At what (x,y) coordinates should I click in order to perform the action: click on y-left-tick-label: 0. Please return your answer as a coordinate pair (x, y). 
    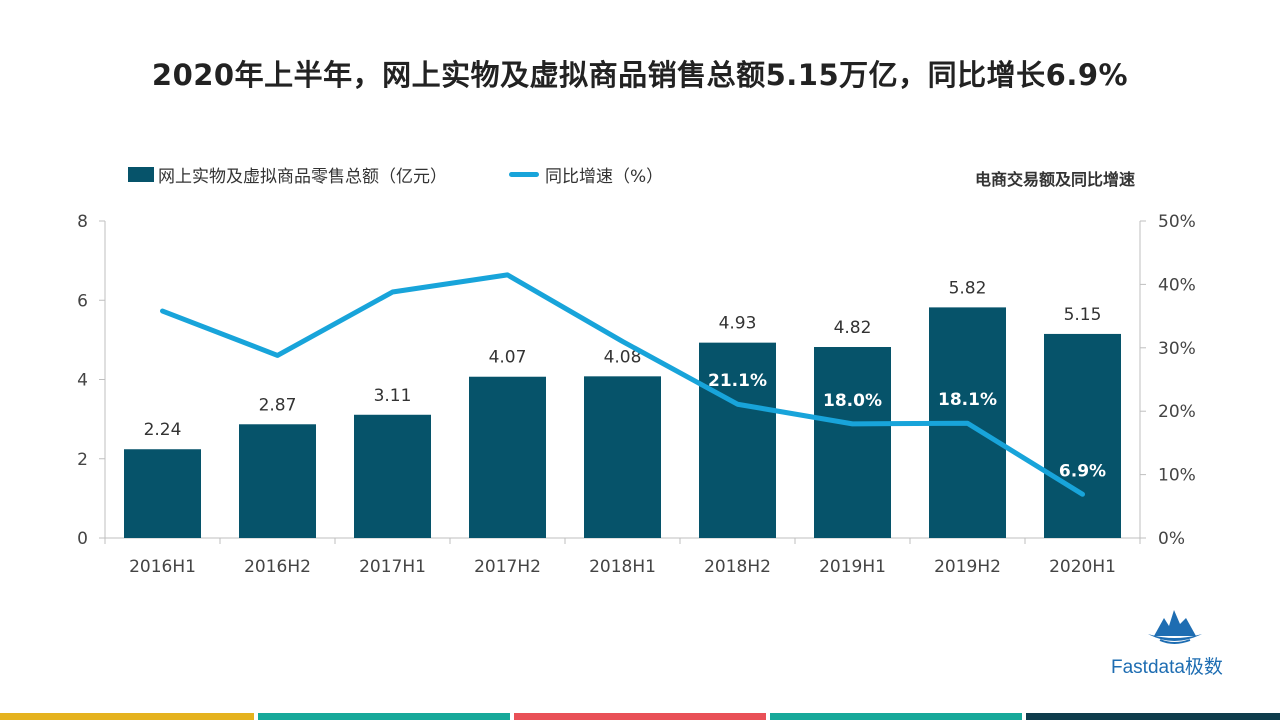
    Looking at the image, I should click on (82, 539).